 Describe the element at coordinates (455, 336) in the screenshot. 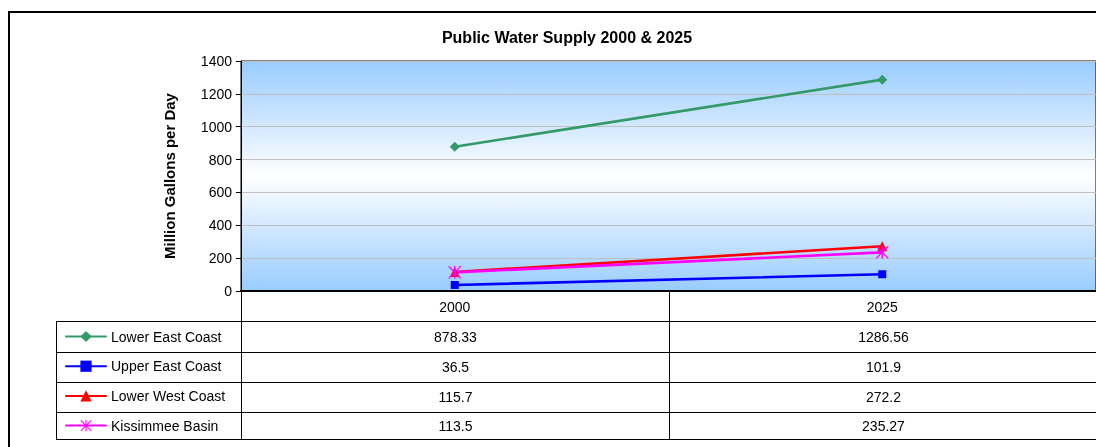

I see `data-label: 878.33` at that location.